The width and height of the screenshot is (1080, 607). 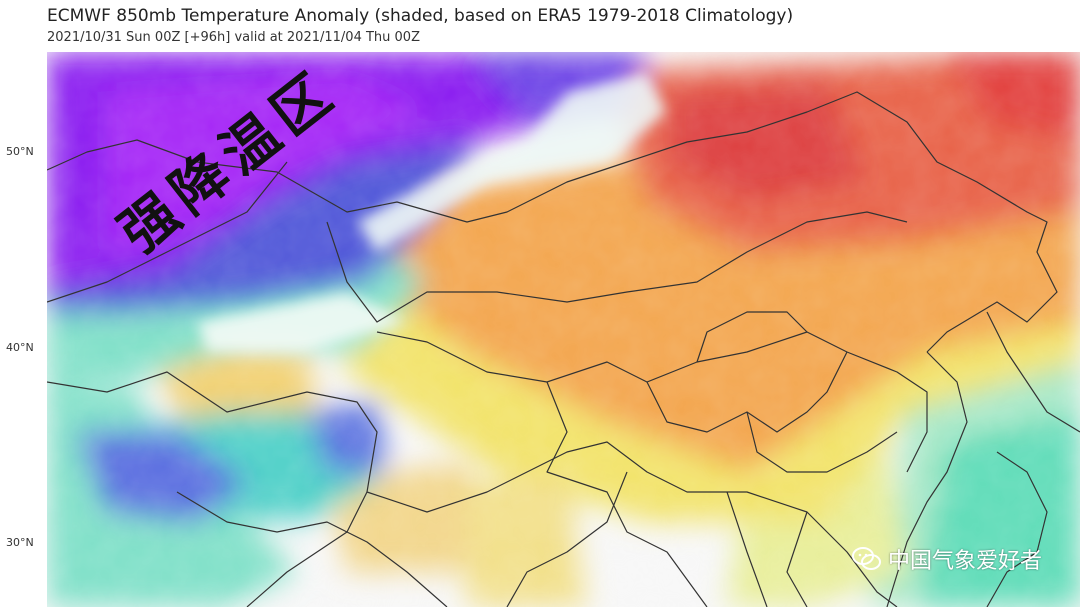 What do you see at coordinates (866, 558) in the screenshot?
I see `wechat-logo-icon` at bounding box center [866, 558].